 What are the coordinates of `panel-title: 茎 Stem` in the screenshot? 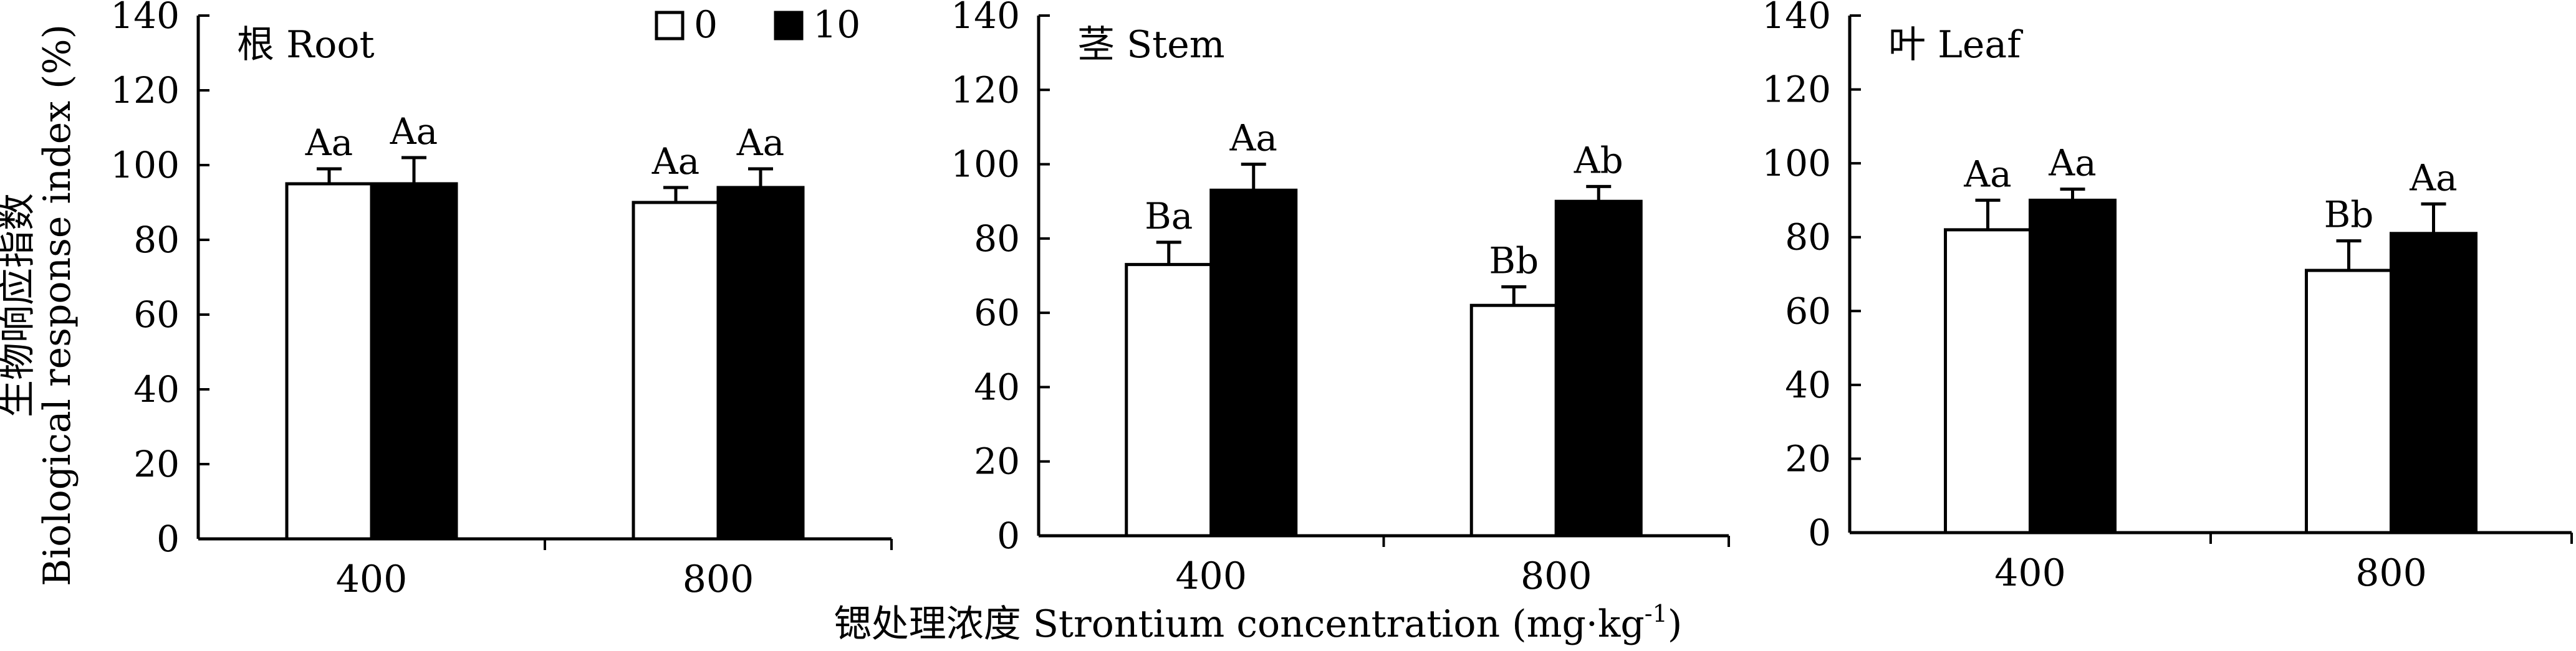 It's located at (1151, 45).